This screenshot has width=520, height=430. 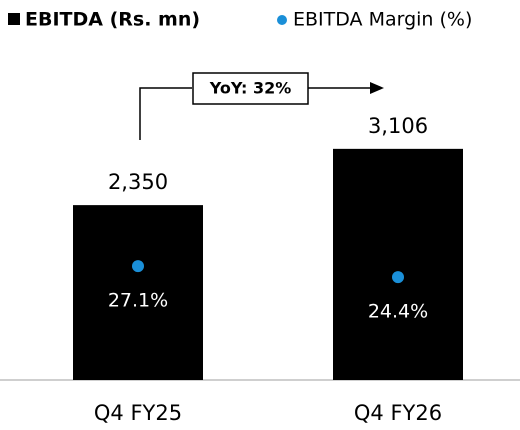 What do you see at coordinates (398, 126) in the screenshot?
I see `bar-value-label: 3,106` at bounding box center [398, 126].